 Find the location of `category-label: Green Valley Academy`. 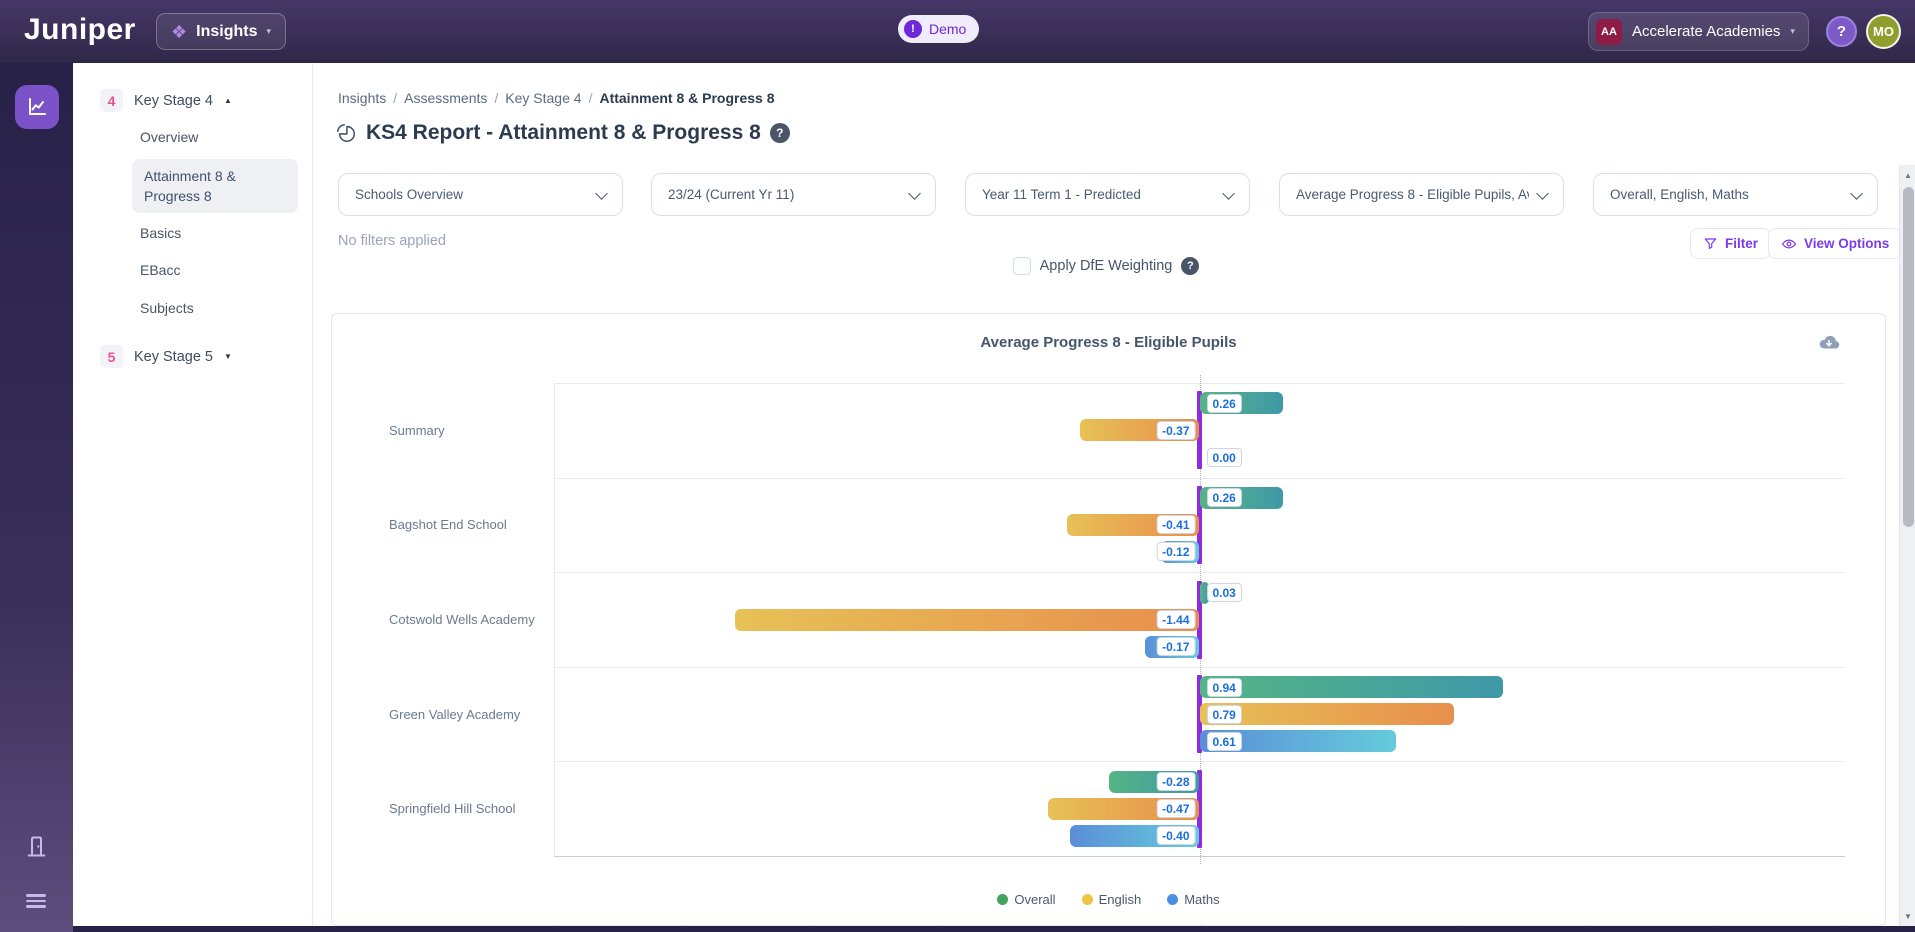

category-label: Green Valley Academy is located at coordinates (455, 714).